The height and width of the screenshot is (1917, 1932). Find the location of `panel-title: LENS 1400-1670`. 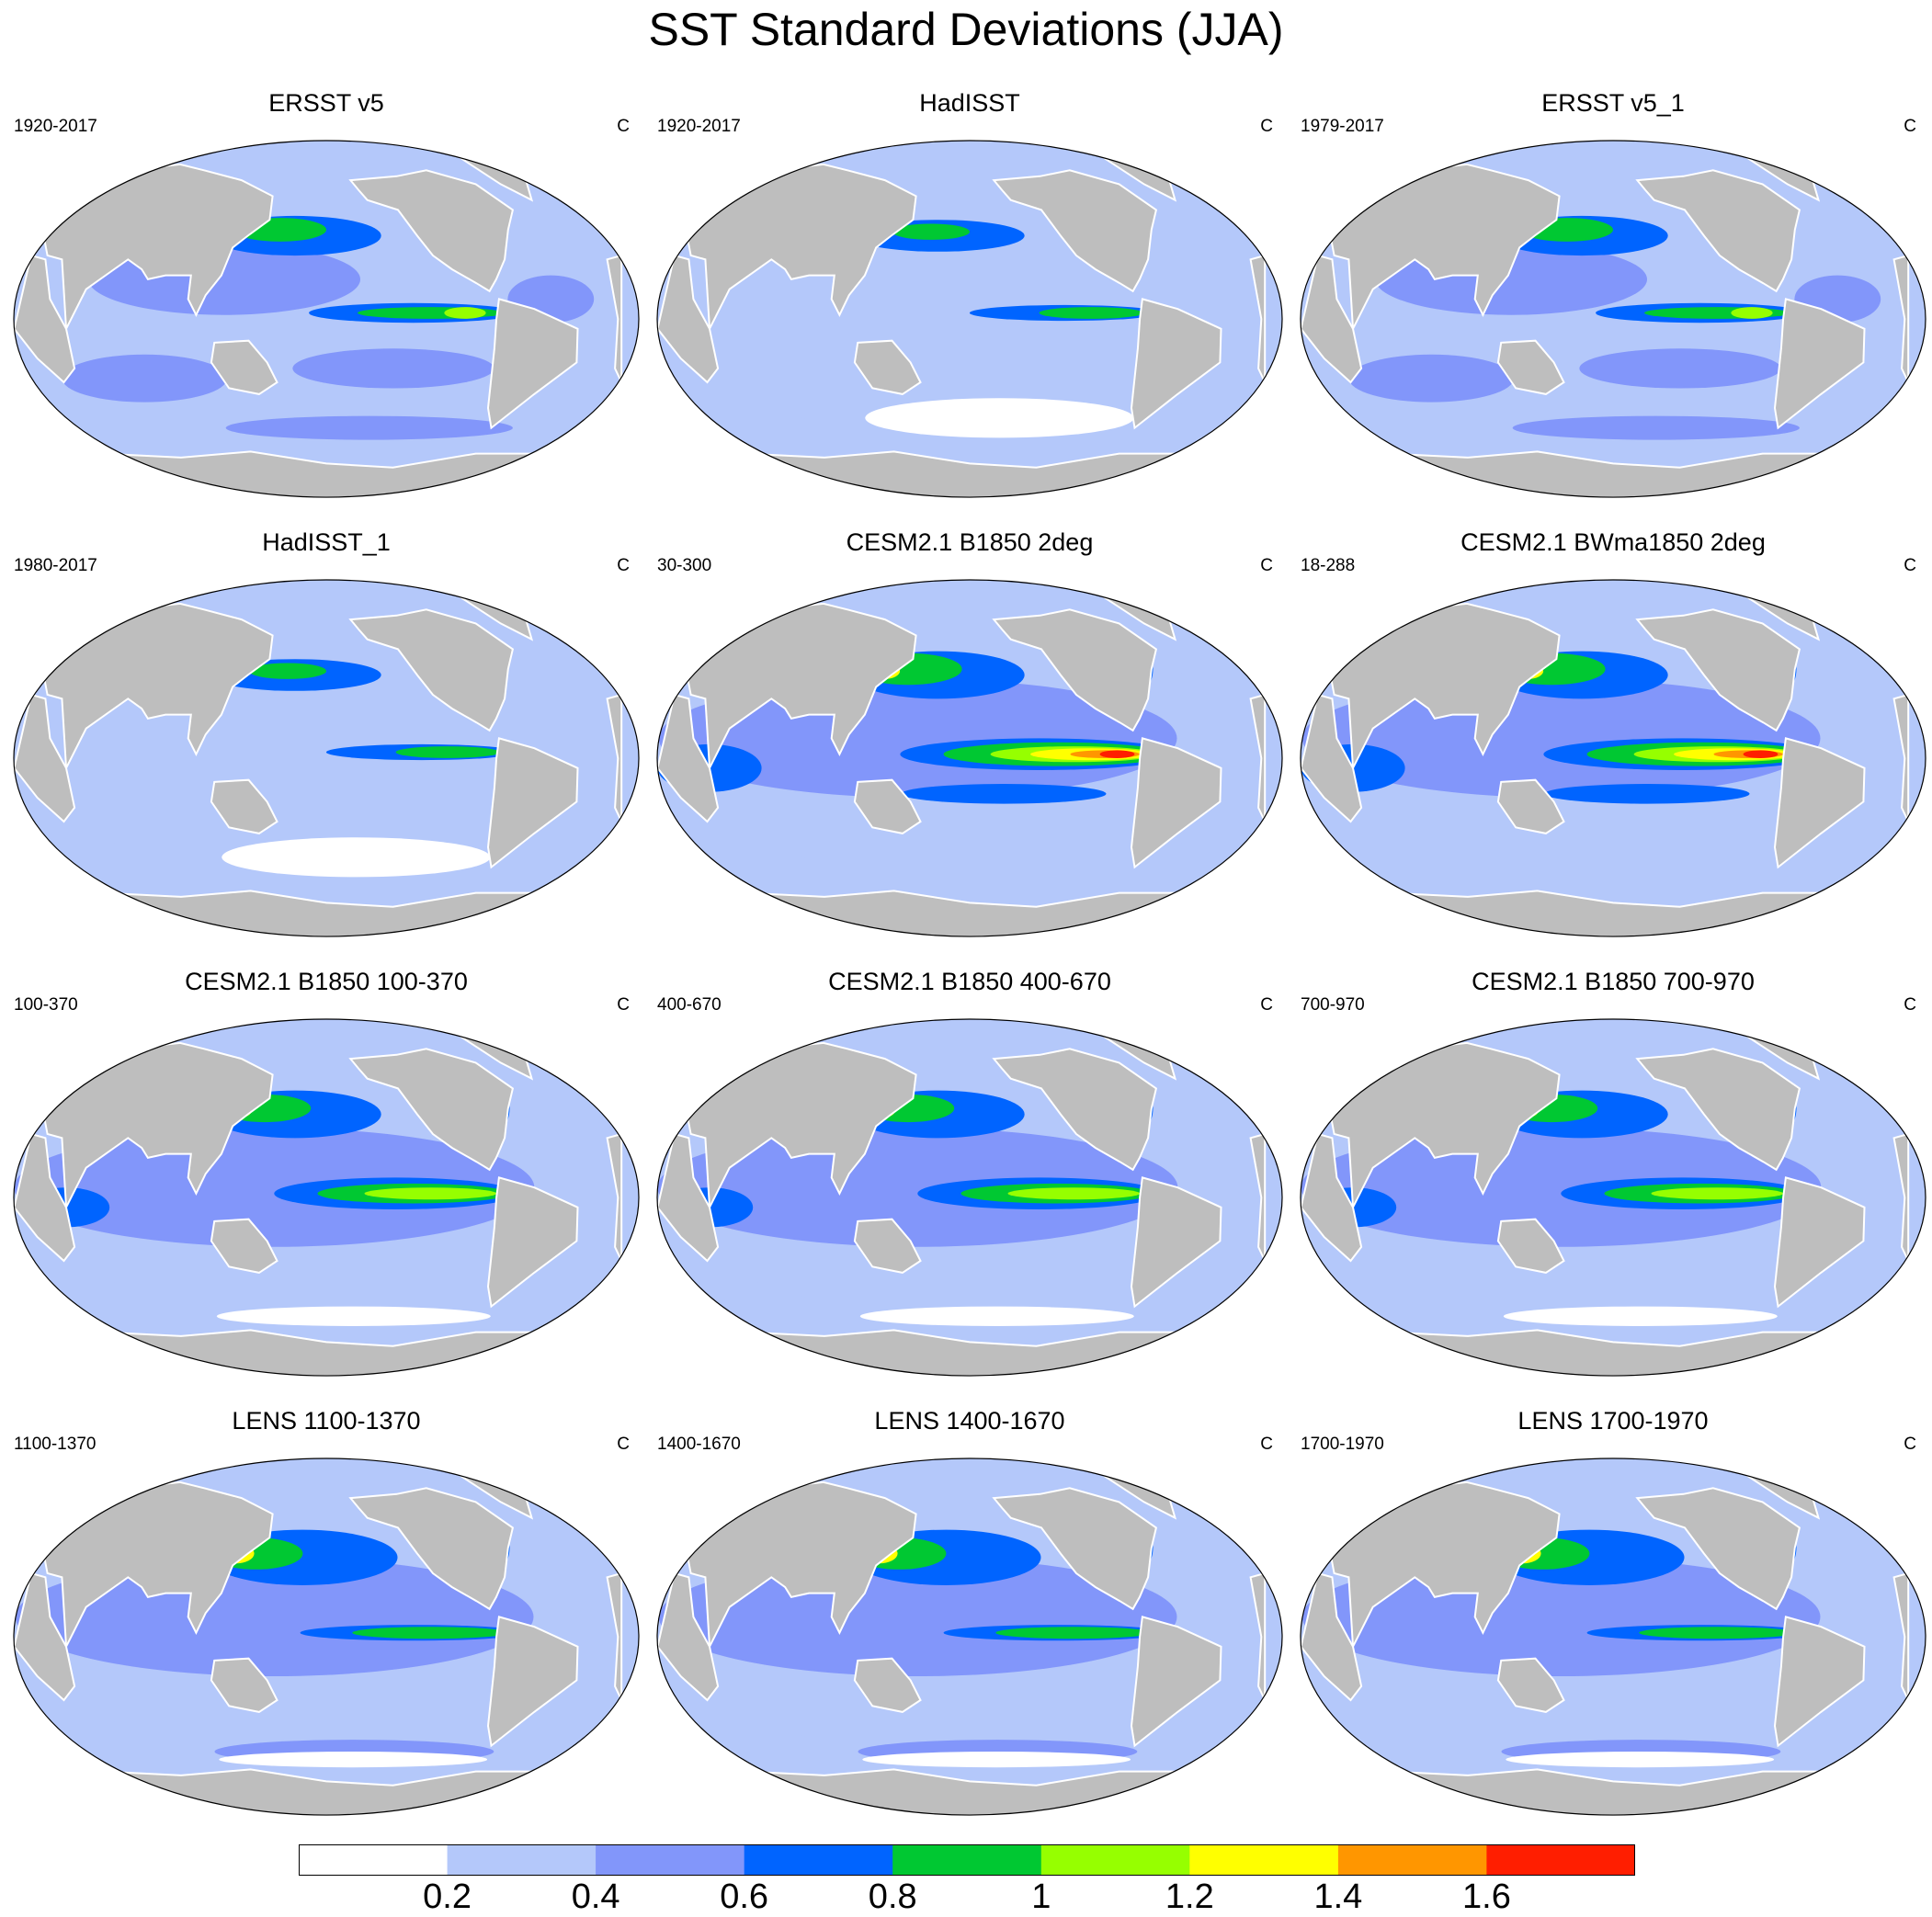

panel-title: LENS 1400-1670 is located at coordinates (969, 1421).